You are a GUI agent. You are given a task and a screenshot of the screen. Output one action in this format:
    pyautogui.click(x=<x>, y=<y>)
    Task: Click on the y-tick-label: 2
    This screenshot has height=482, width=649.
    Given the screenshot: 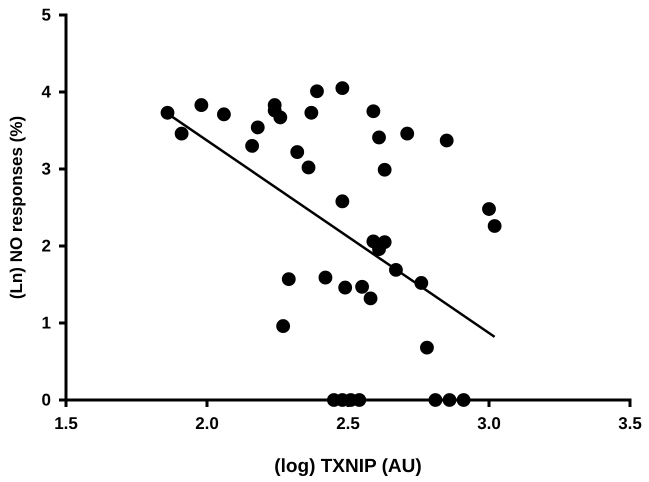 What is the action you would take?
    pyautogui.click(x=46, y=246)
    